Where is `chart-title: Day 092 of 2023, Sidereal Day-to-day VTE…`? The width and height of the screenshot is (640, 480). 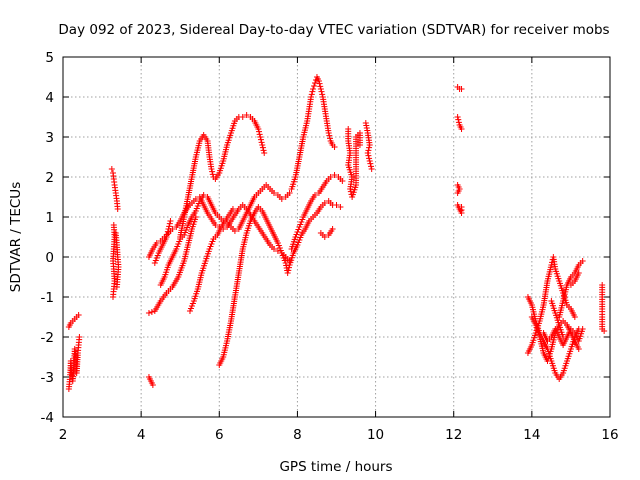
chart-title: Day 092 of 2023, Sidereal Day-to-day VTE… is located at coordinates (333, 30).